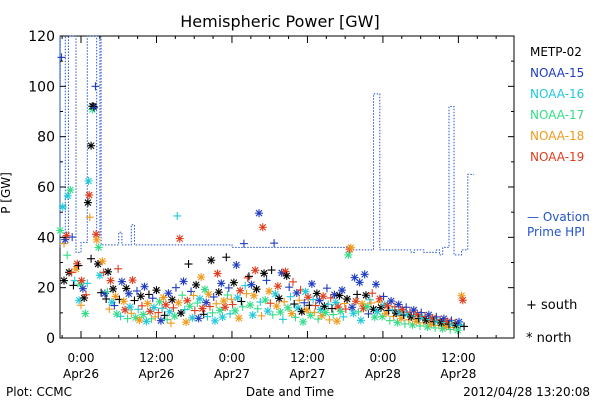 The image size is (600, 400). What do you see at coordinates (458, 374) in the screenshot?
I see `x-tick-date: Apr28` at bounding box center [458, 374].